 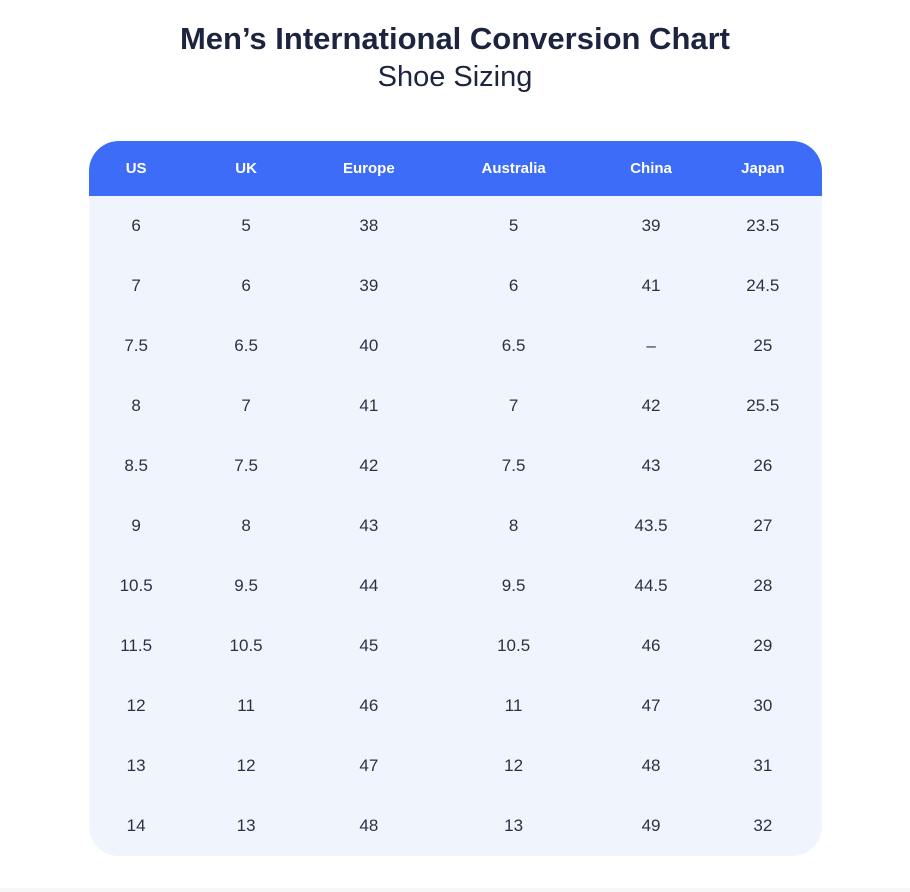 I want to click on size-cell: 38, so click(x=369, y=226).